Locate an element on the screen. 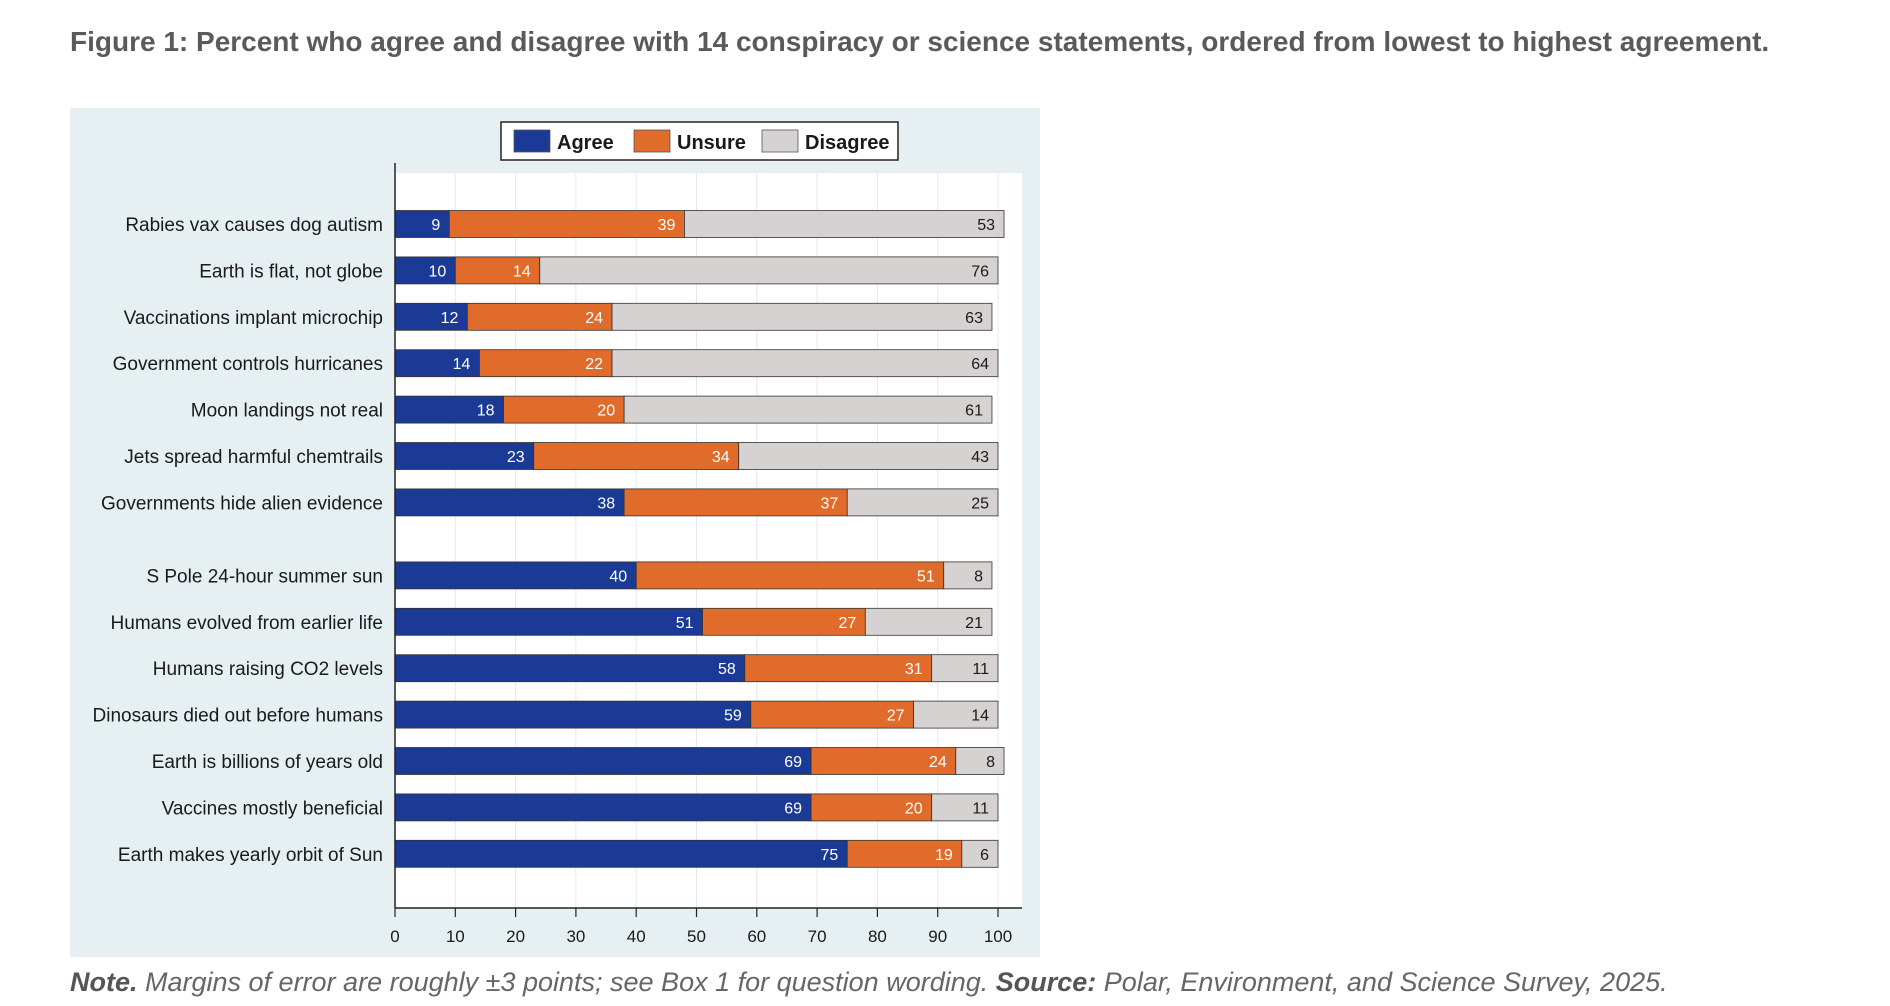  data-label-unsure: 39 is located at coordinates (667, 225).